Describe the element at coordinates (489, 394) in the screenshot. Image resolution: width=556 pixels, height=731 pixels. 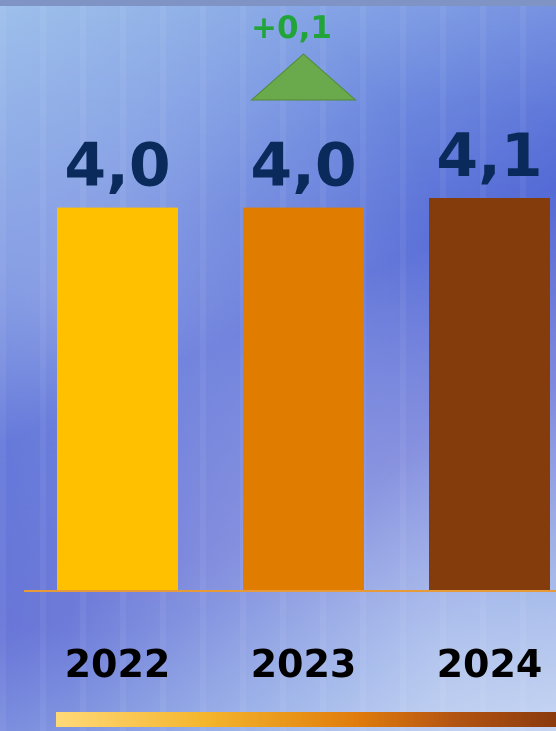
I see `bar-2024` at that location.